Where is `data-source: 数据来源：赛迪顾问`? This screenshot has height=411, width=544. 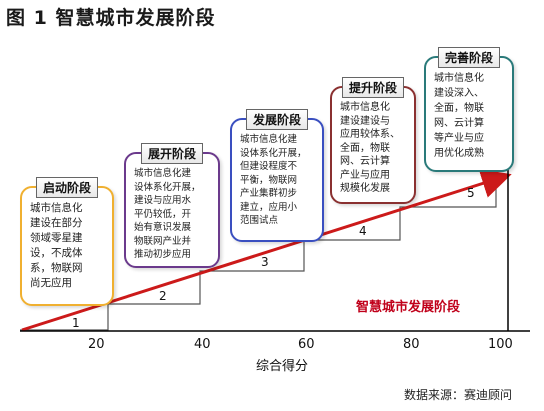 data-source: 数据来源：赛迪顾问 is located at coordinates (458, 395).